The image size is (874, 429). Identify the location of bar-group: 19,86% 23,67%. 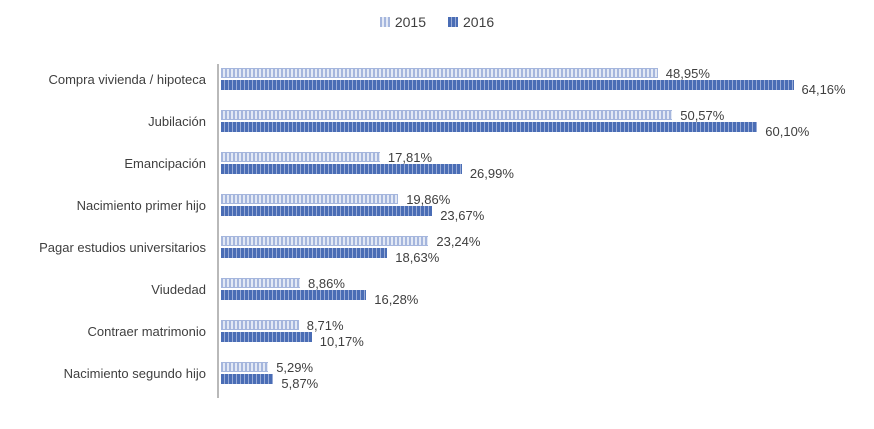
(511, 206).